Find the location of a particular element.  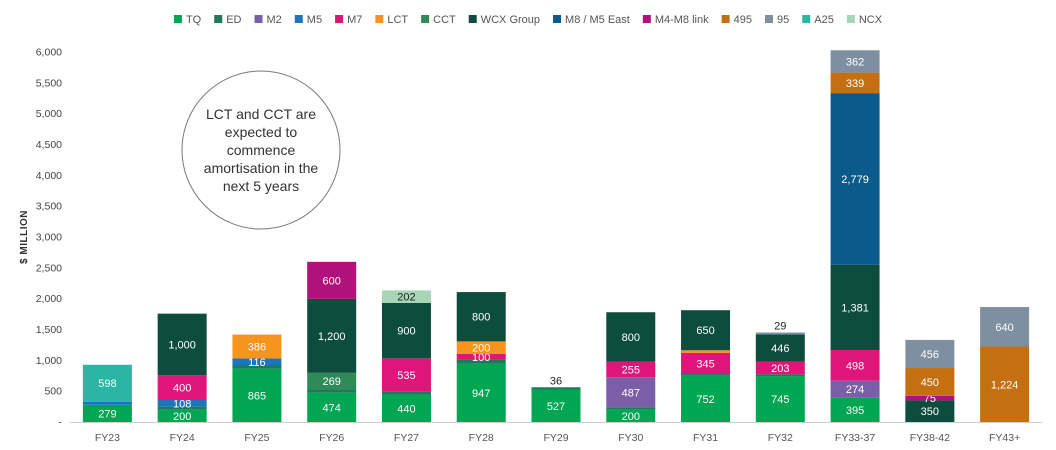

bar-segment-label: 108 is located at coordinates (182, 404).